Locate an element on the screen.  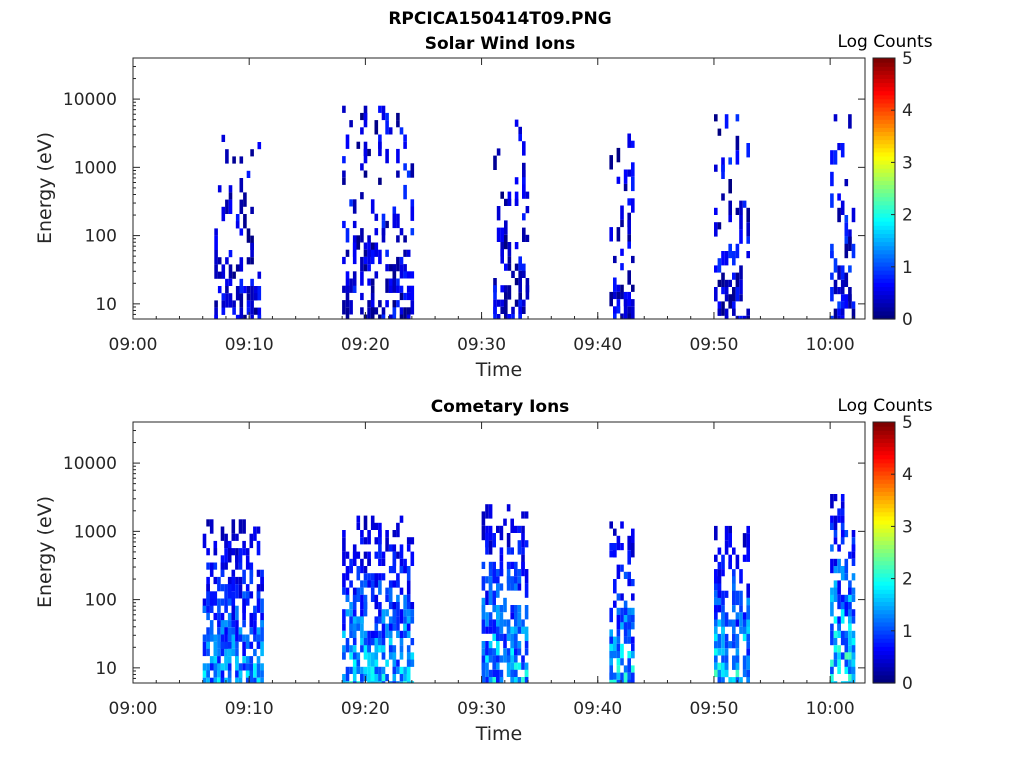
colorbar-tick-label: 2 is located at coordinates (907, 216).